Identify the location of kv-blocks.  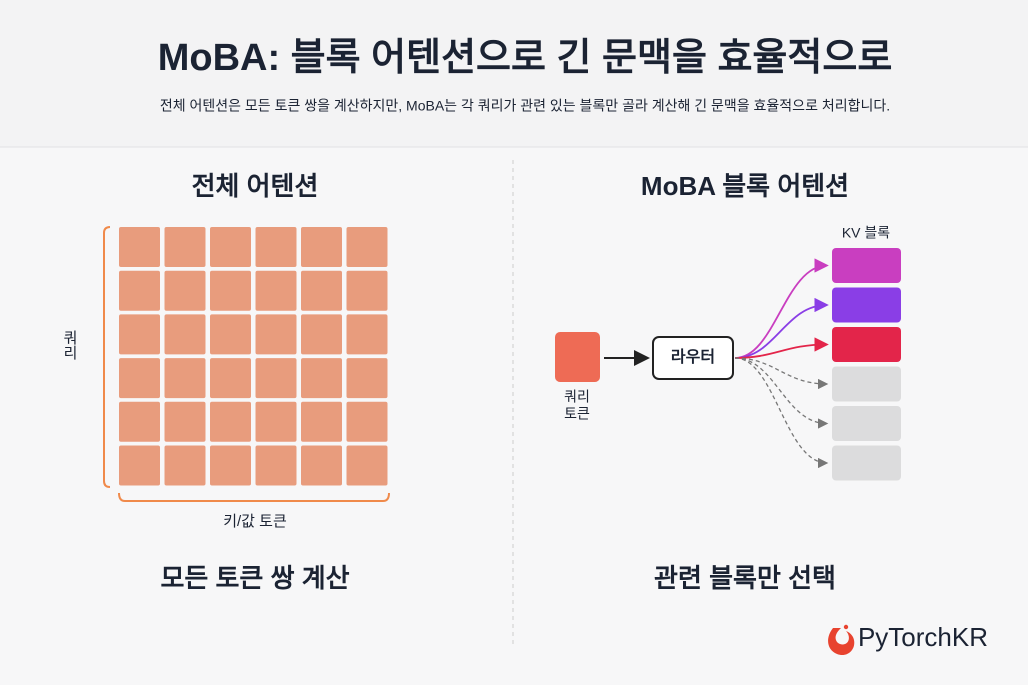
(817, 364).